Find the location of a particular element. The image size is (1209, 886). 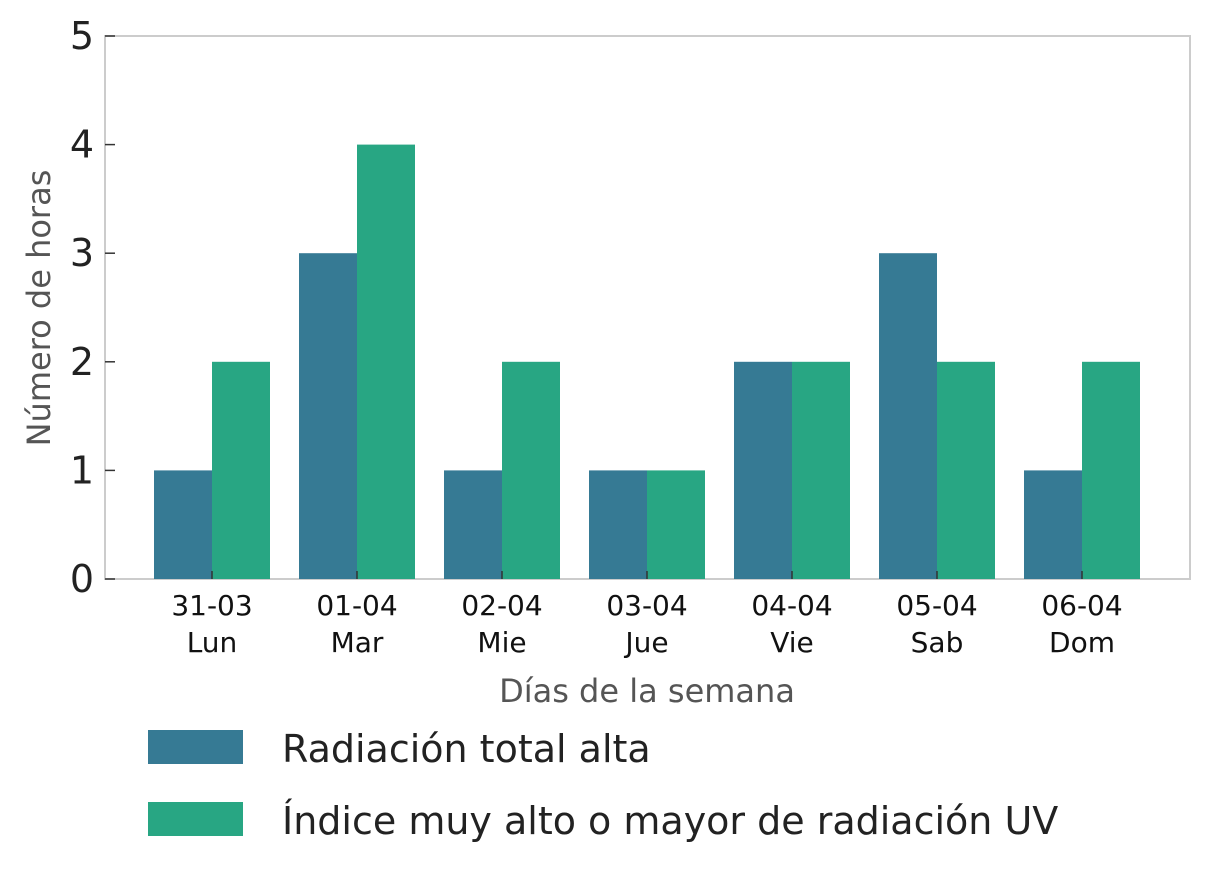

y-tick-label: 3 is located at coordinates (82, 253).